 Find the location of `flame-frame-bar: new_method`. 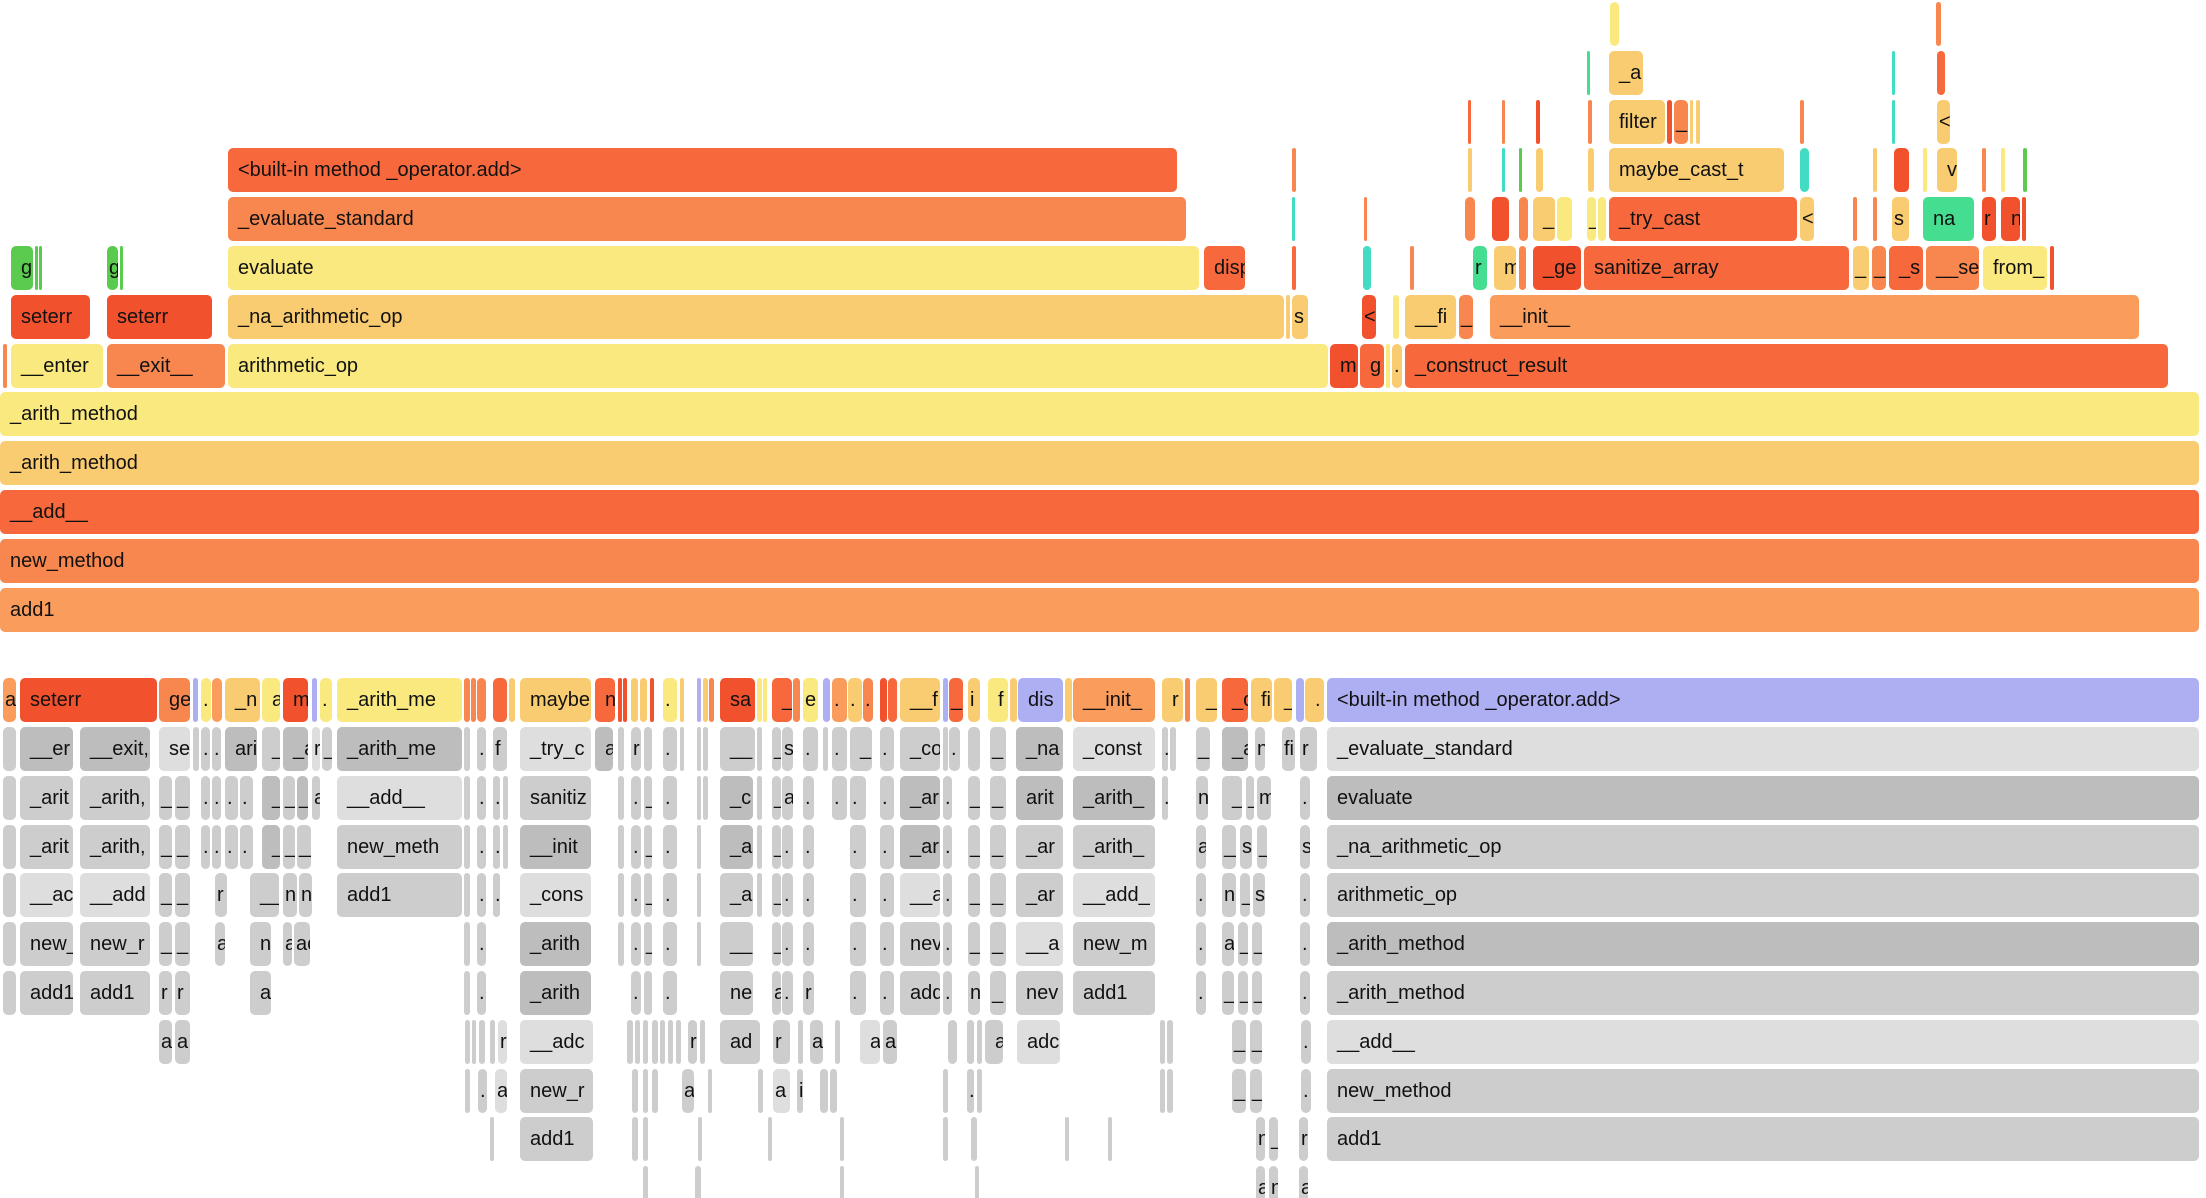

flame-frame-bar: new_method is located at coordinates (1099, 561).